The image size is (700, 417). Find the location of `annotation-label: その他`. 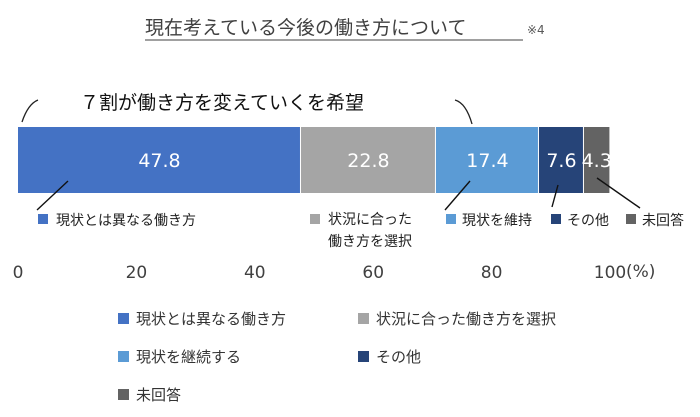

annotation-label: その他 is located at coordinates (588, 221).